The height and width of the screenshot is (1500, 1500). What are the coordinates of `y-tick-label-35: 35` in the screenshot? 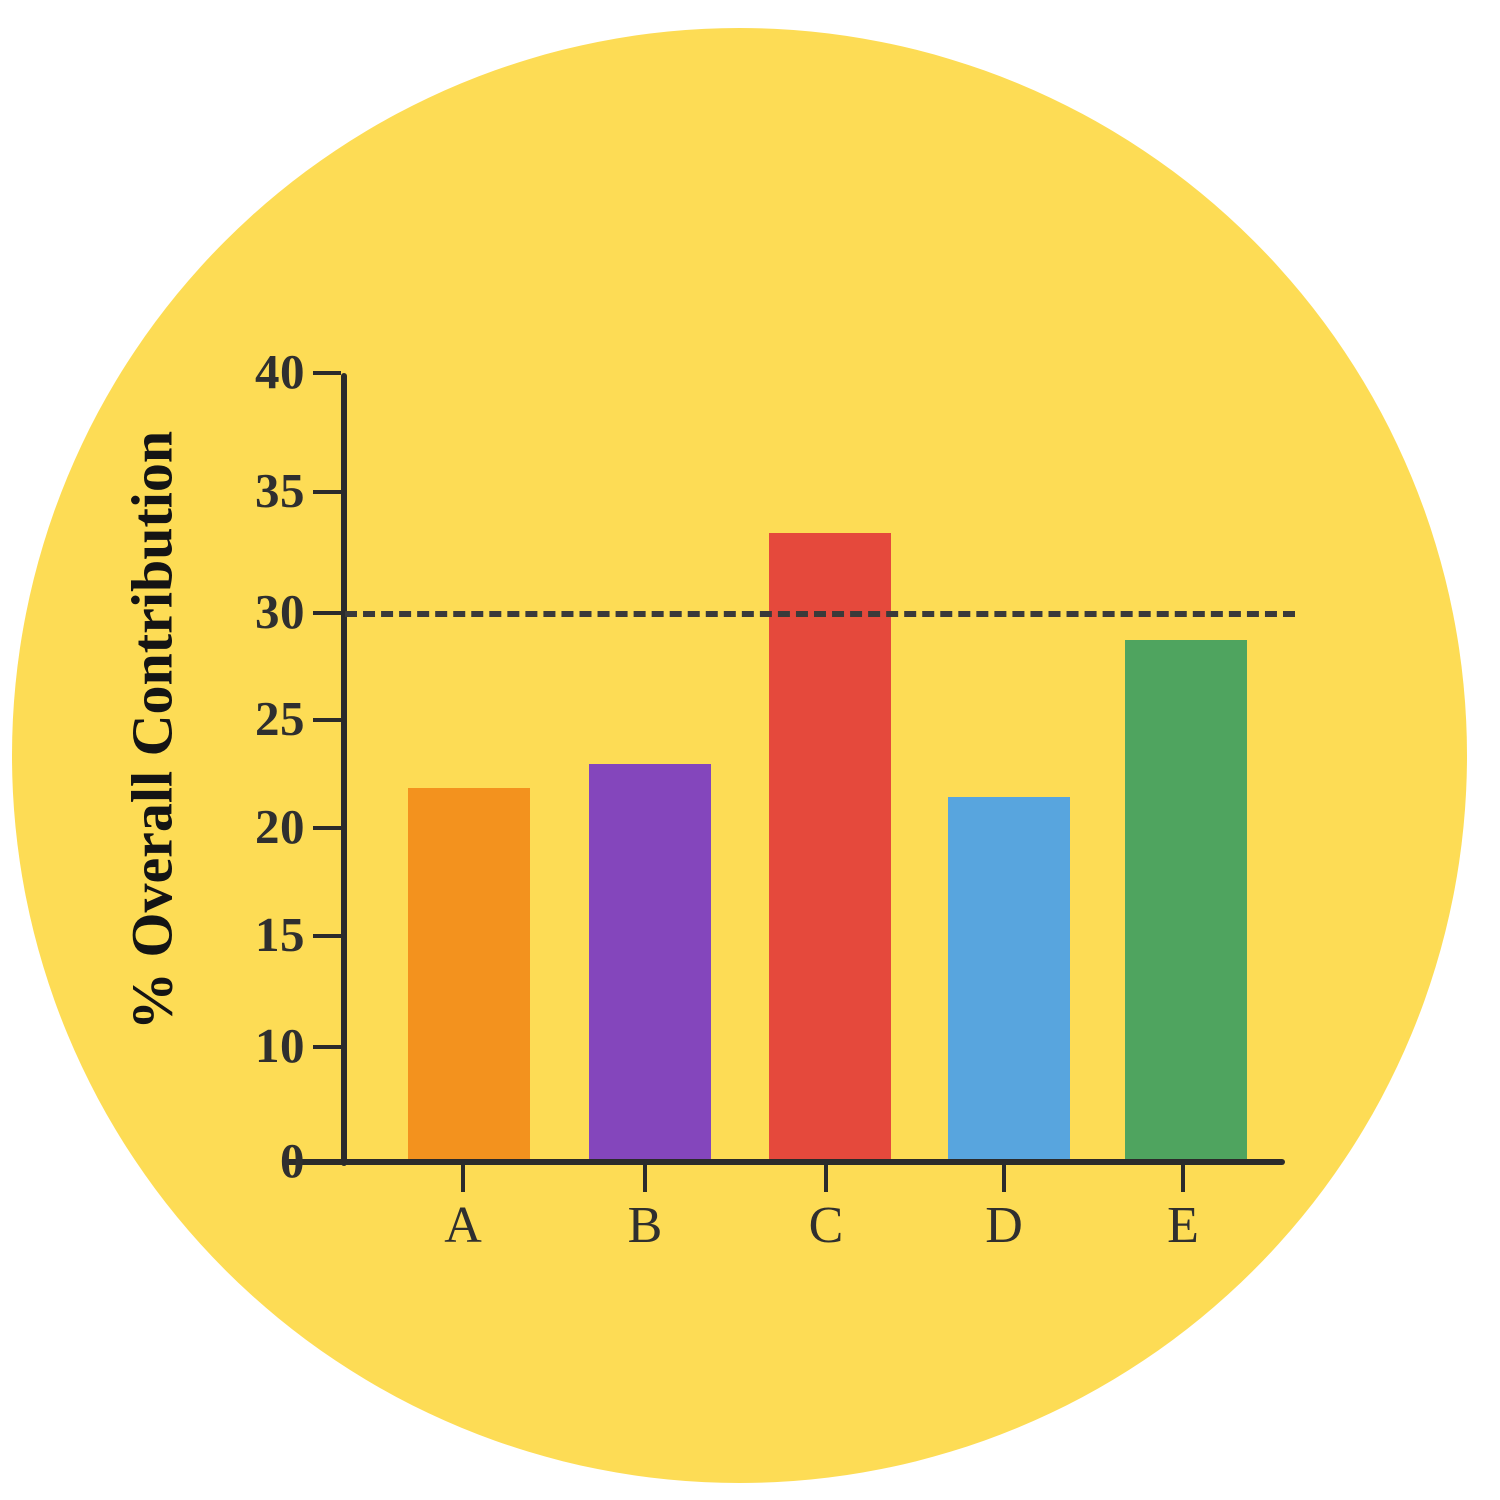 It's located at (280, 490).